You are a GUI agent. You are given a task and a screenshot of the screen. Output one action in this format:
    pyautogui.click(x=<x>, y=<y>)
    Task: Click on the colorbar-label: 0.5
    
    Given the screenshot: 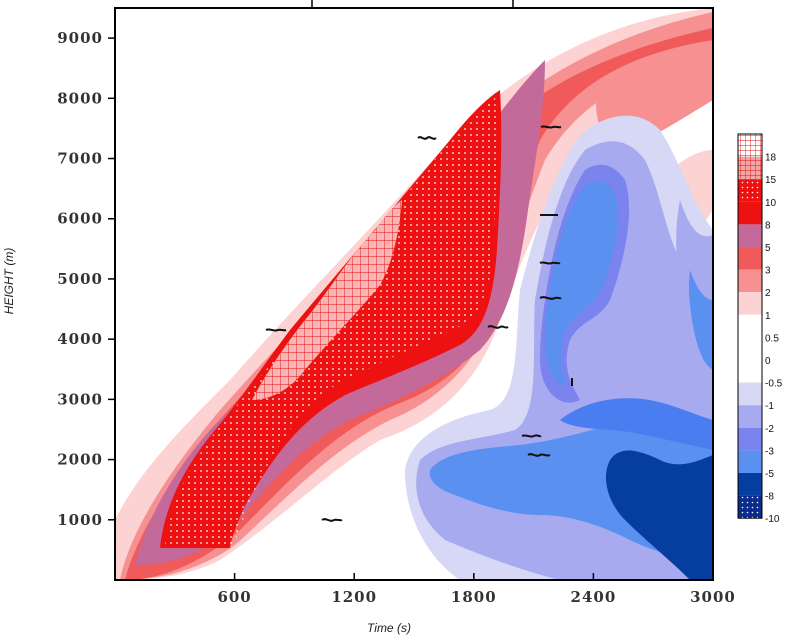 What is the action you would take?
    pyautogui.click(x=772, y=338)
    